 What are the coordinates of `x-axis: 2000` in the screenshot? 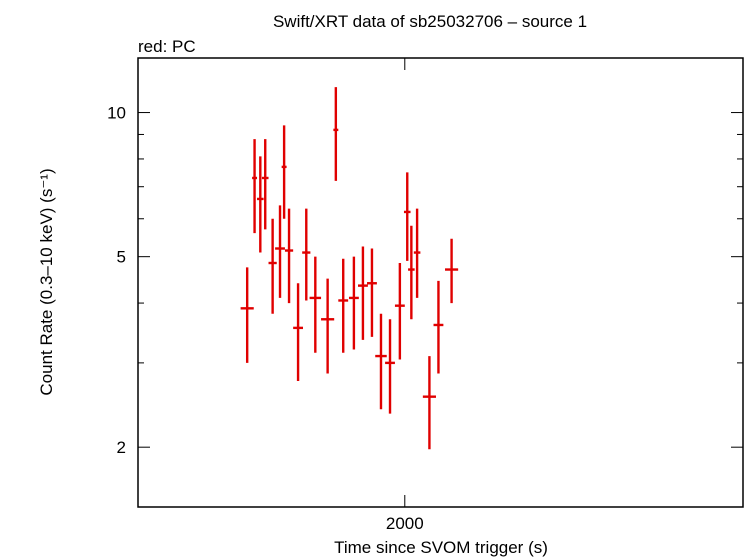 It's located at (405, 295).